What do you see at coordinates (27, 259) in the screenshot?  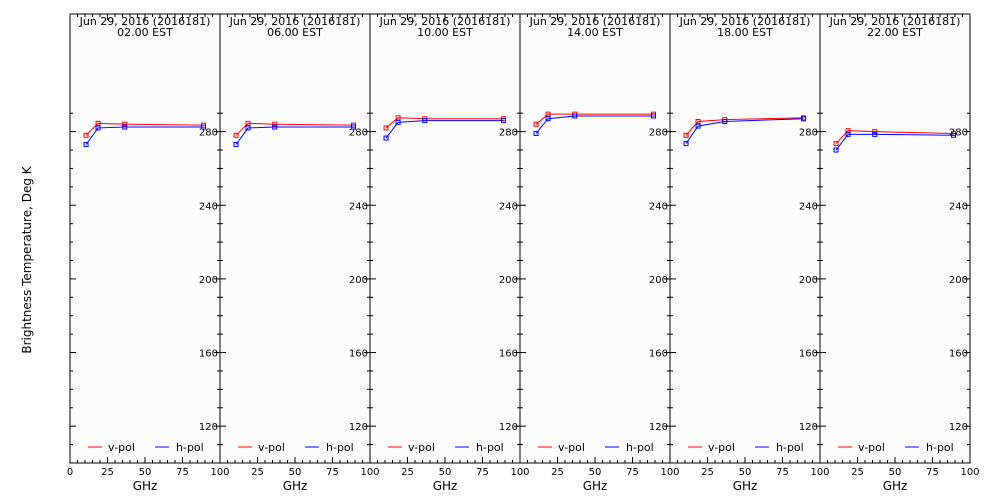 I see `y-axis-label: Brightness Temperature, Deg K` at bounding box center [27, 259].